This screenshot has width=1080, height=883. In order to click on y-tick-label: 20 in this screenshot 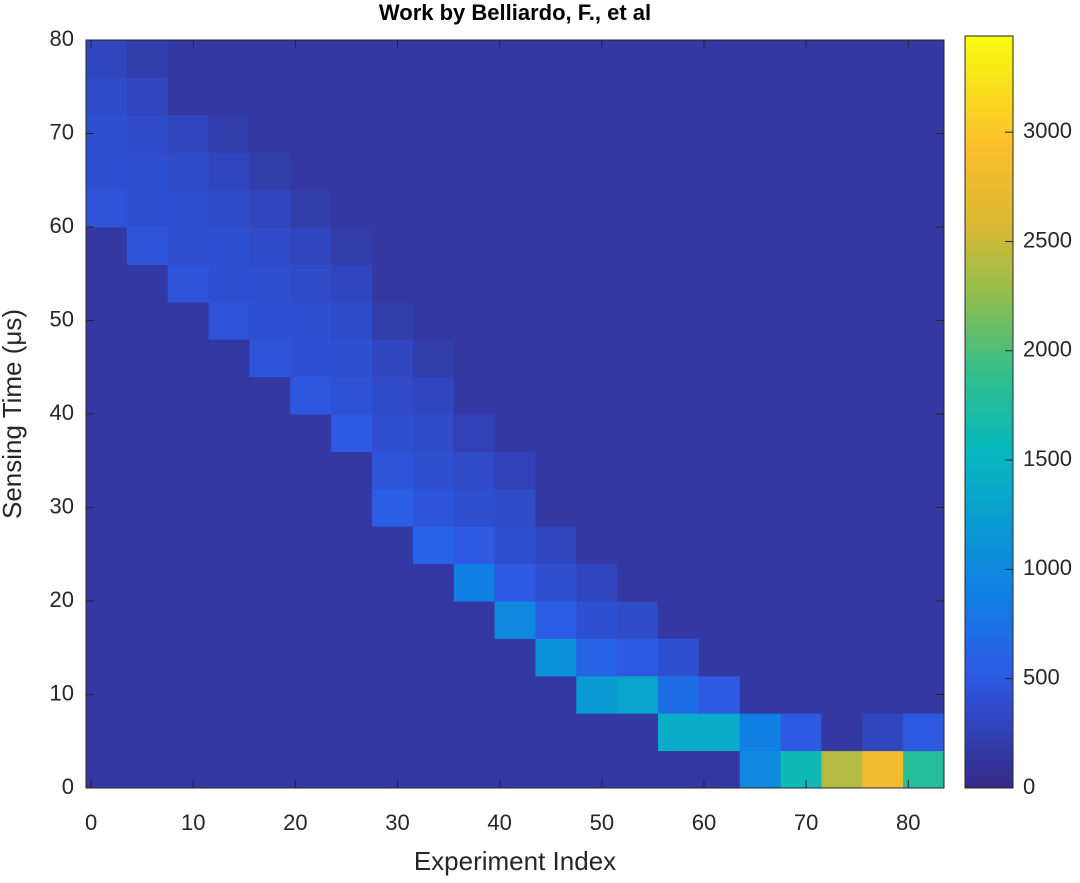, I will do `click(62, 599)`.